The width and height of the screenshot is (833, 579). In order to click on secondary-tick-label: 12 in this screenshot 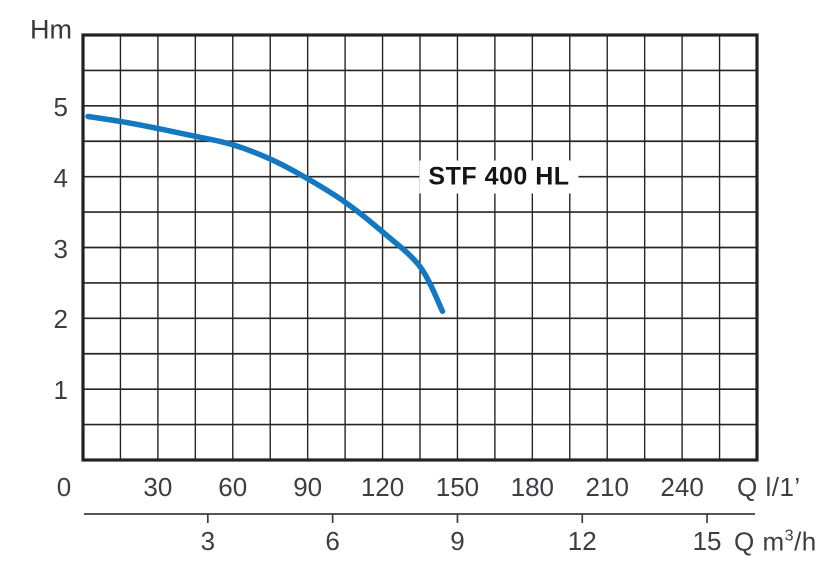, I will do `click(582, 541)`.